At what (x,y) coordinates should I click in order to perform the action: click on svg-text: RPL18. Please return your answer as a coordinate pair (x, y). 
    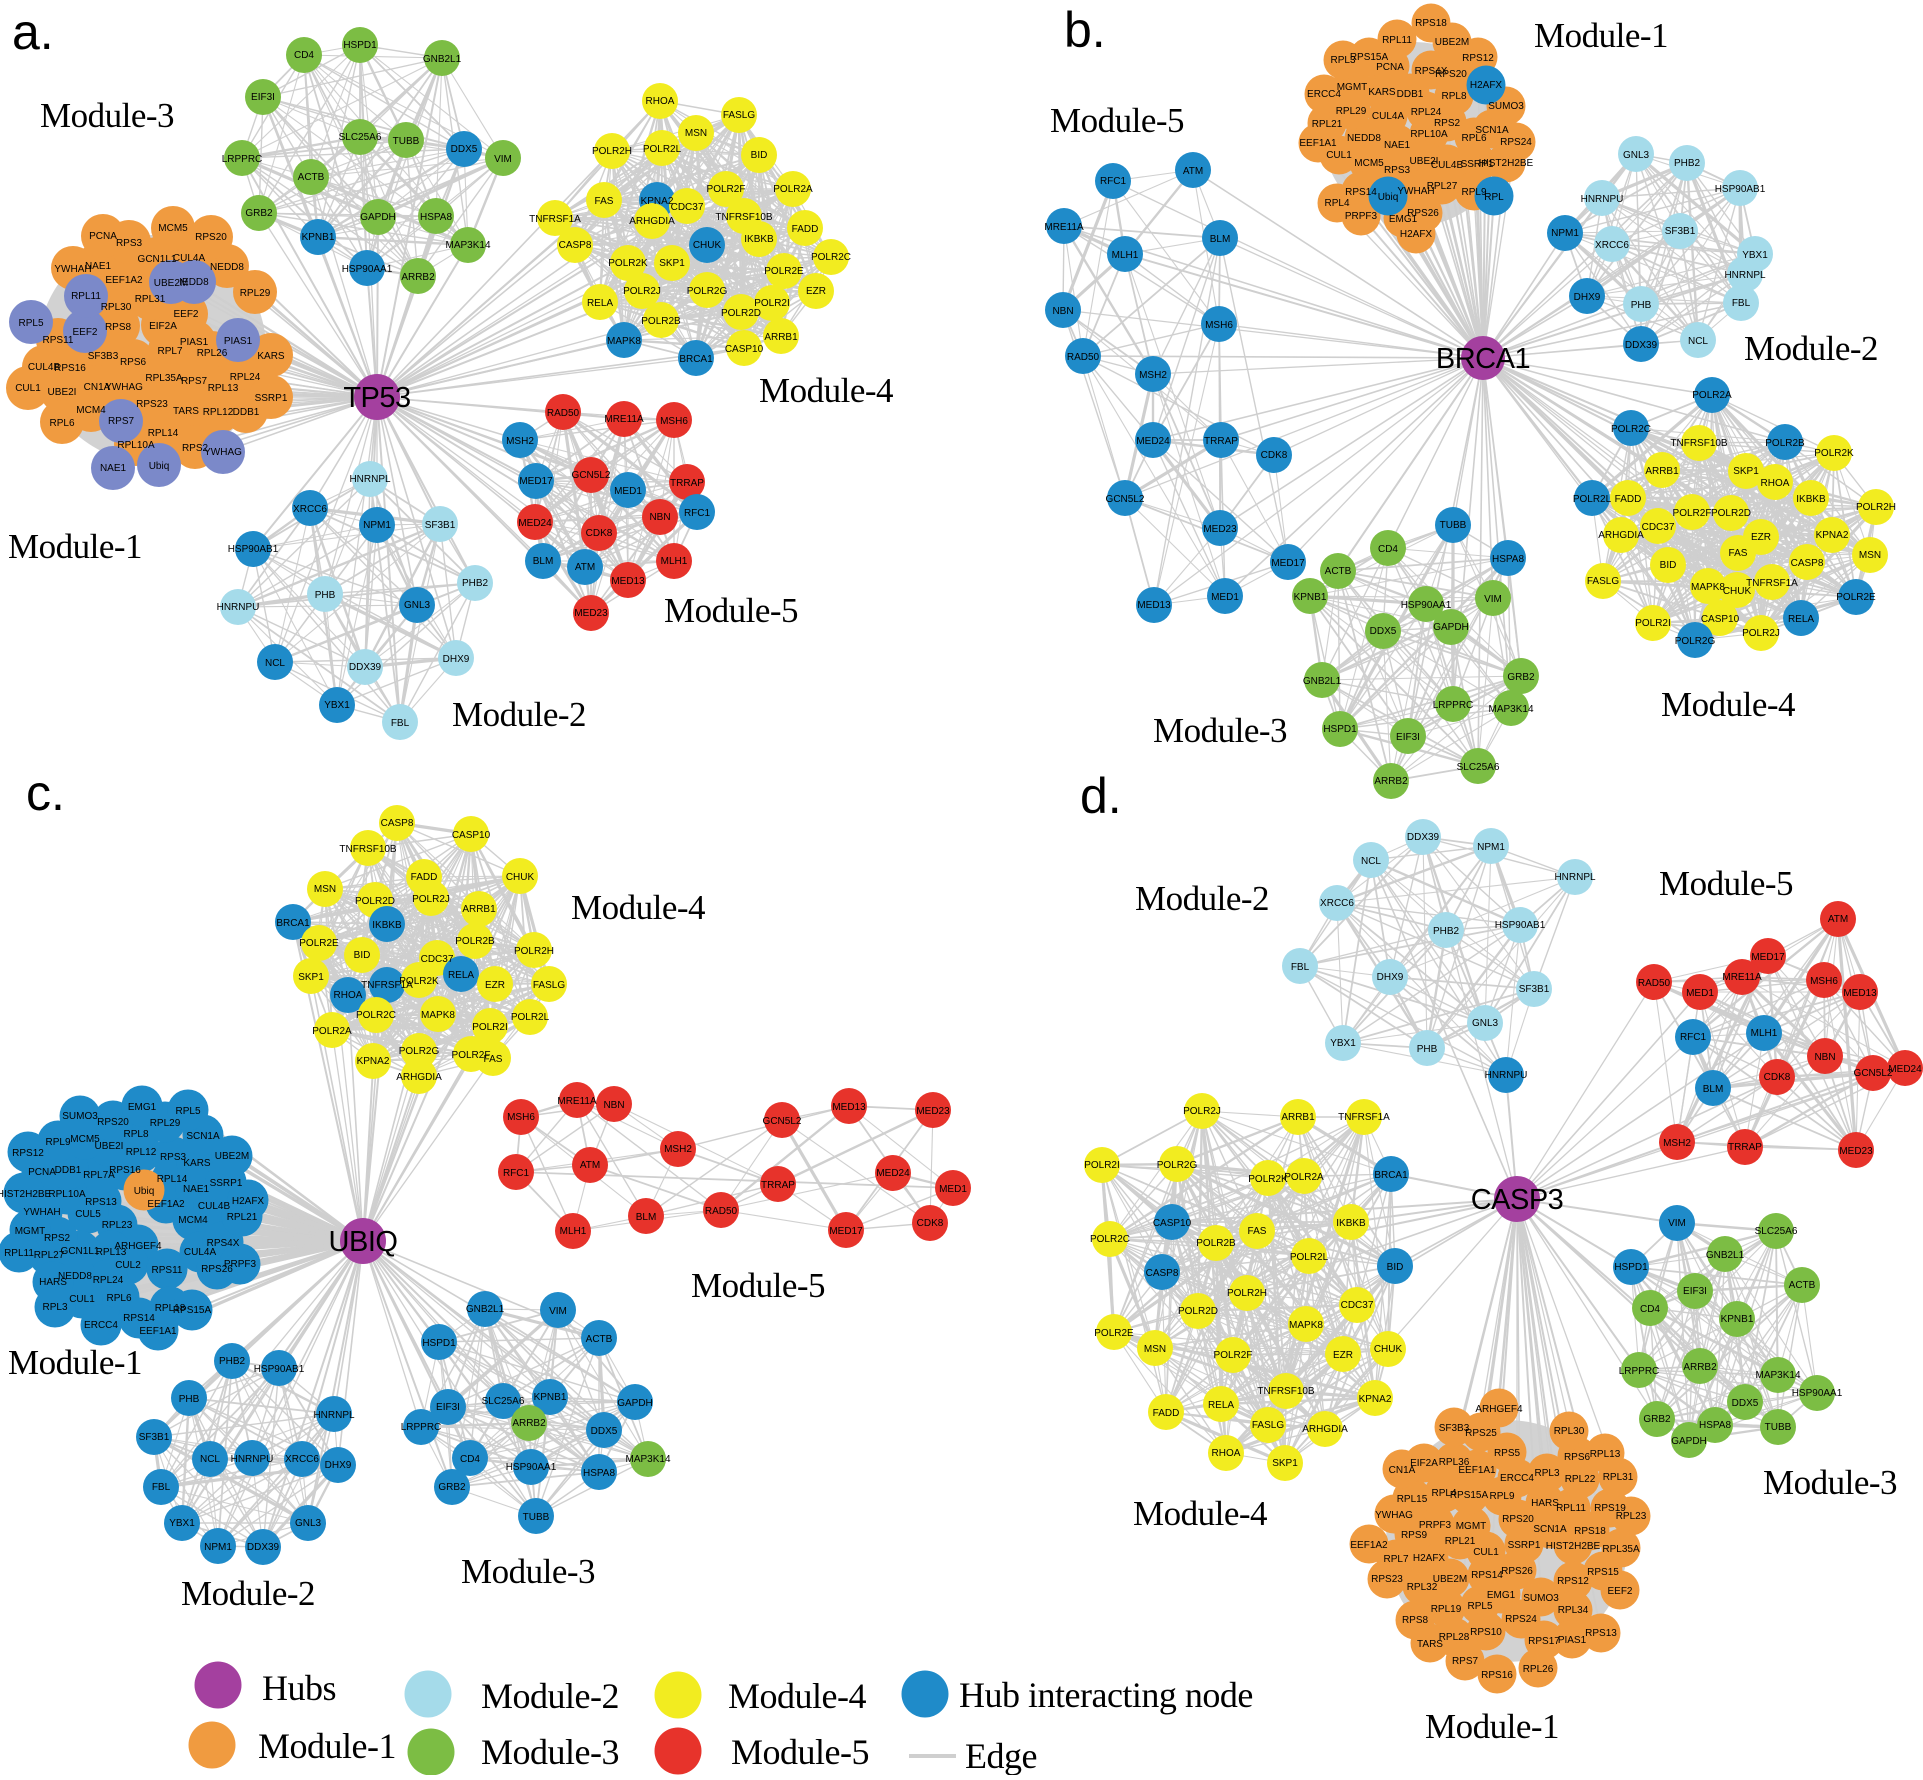
    Looking at the image, I should click on (170, 1308).